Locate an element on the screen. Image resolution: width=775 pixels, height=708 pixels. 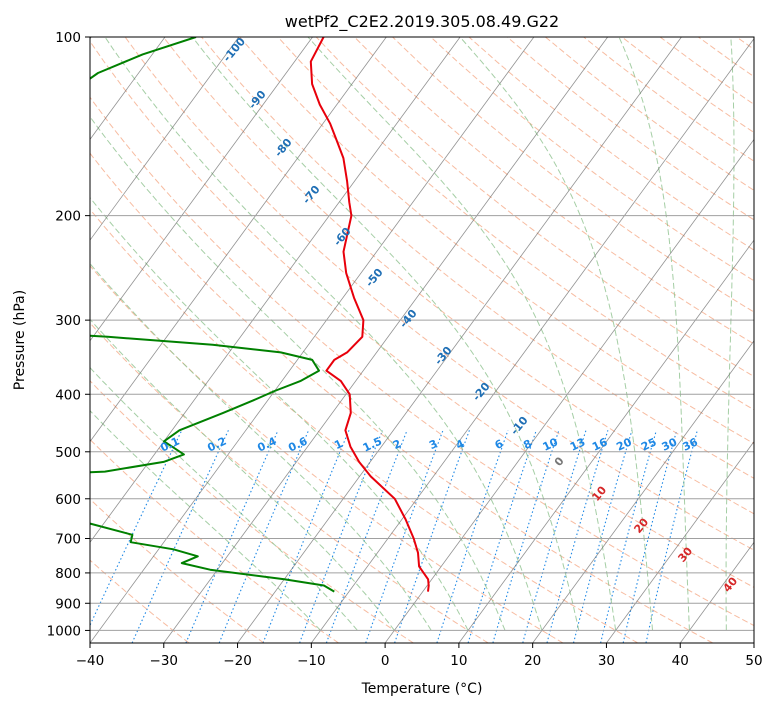
dry-adiabat-label: 40 is located at coordinates (730, 584).